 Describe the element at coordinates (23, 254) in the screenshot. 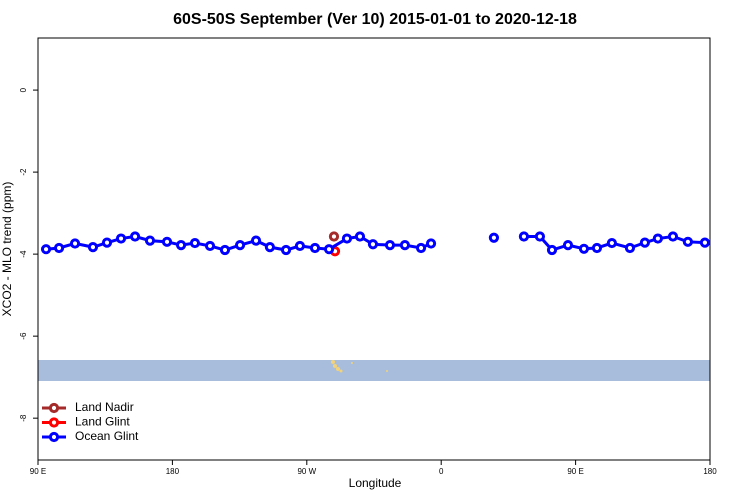

I see `y-tick-label: -4` at that location.